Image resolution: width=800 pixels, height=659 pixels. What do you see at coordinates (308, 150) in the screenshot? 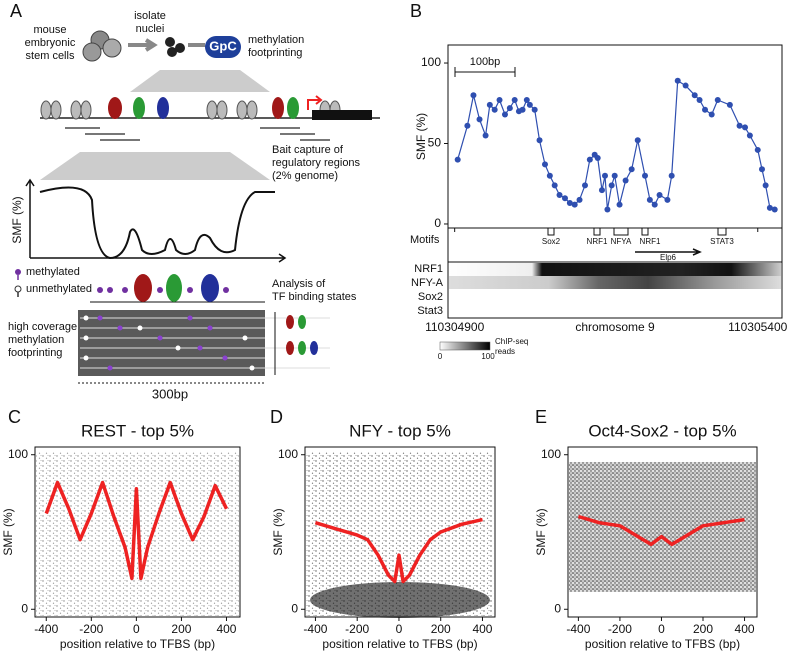
I see `bait-label: Bait capture of` at bounding box center [308, 150].